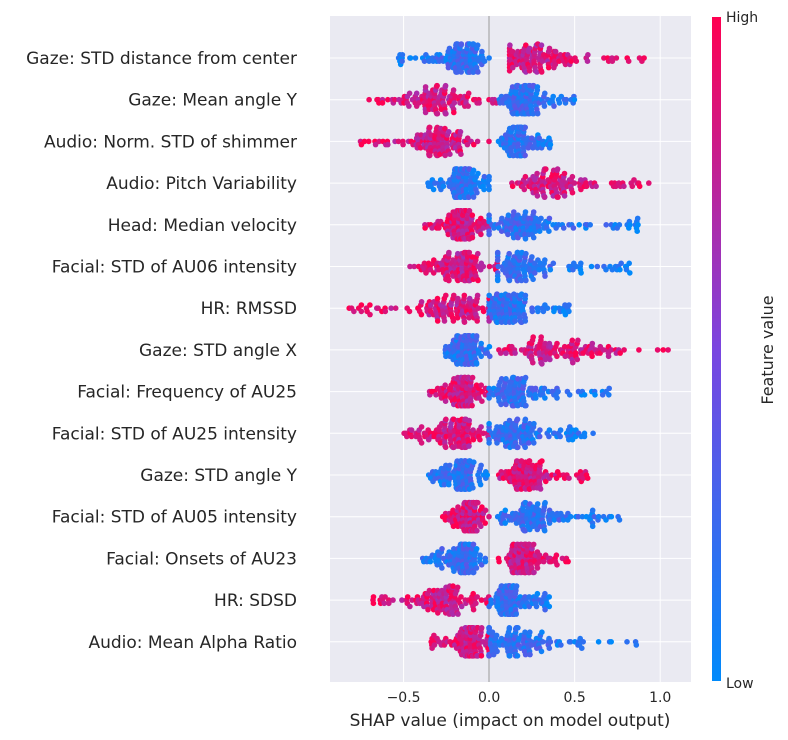  I want to click on feature-label: HR: RMSSD, so click(249, 309).